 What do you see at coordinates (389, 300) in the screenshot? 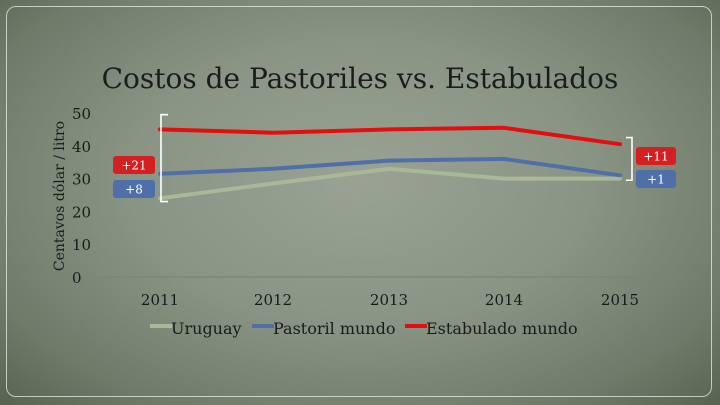
I see `x-tick-label: 2013` at bounding box center [389, 300].